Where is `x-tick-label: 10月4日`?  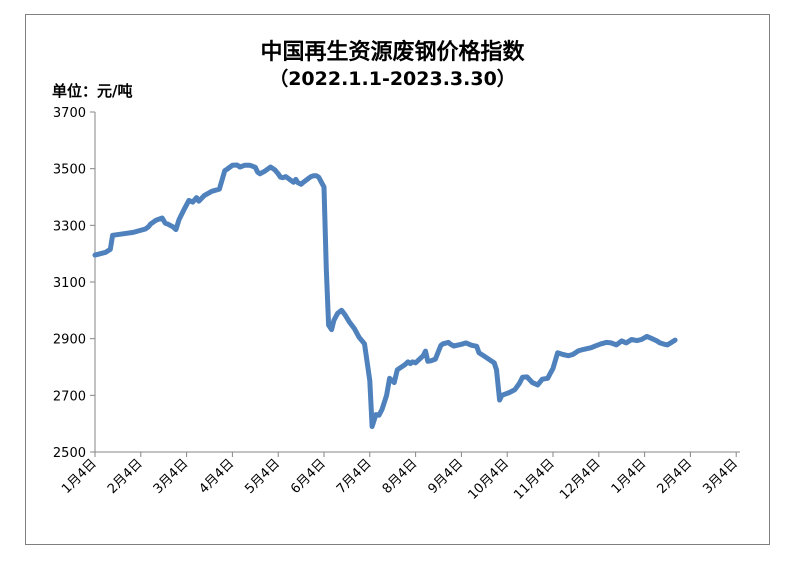 x-tick-label: 10月4日 is located at coordinates (488, 479).